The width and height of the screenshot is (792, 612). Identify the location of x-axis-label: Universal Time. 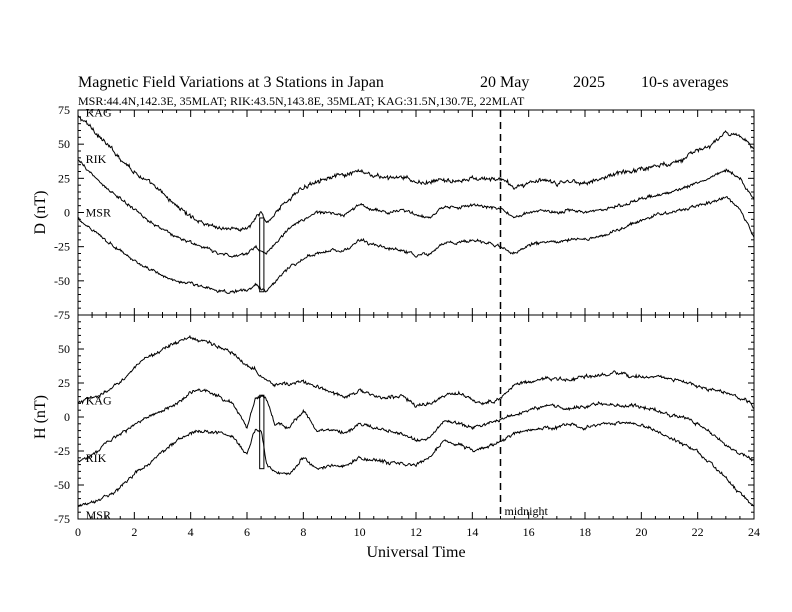
(415, 552).